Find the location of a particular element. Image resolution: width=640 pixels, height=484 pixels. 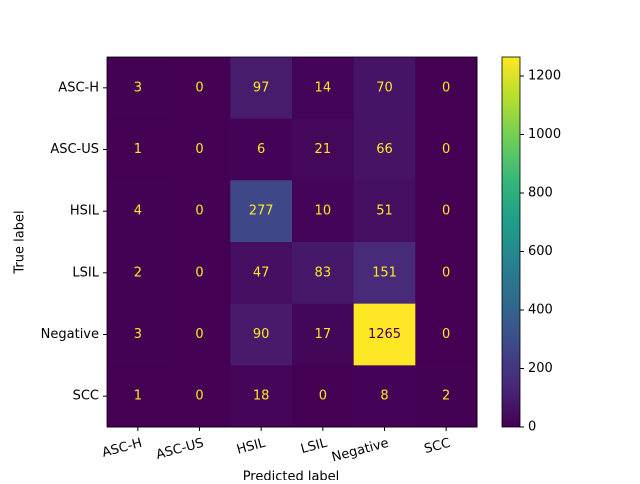

cell-label: 151 is located at coordinates (384, 272).